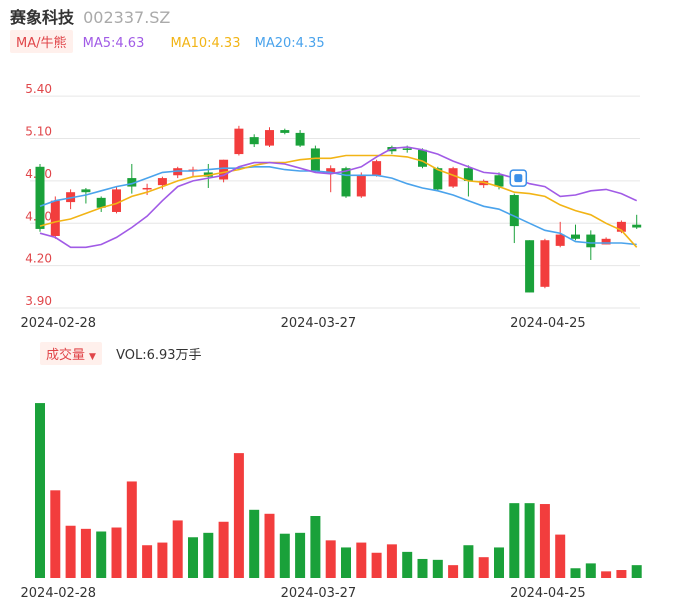  What do you see at coordinates (38, 301) in the screenshot?
I see `y-tick-label: 3.90` at bounding box center [38, 301].